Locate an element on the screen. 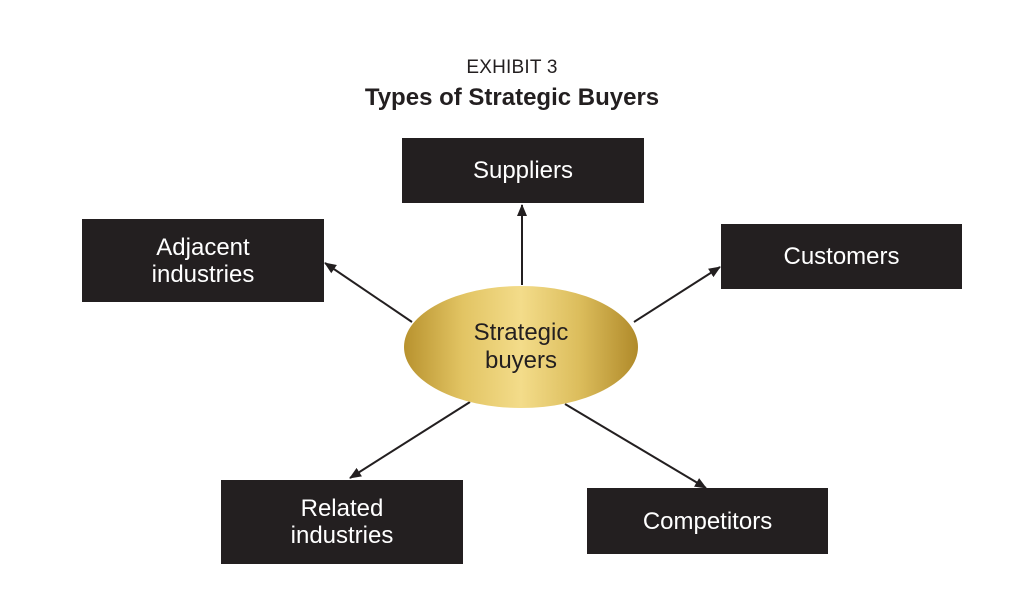  strategic-buyers-ellipse is located at coordinates (521, 347).